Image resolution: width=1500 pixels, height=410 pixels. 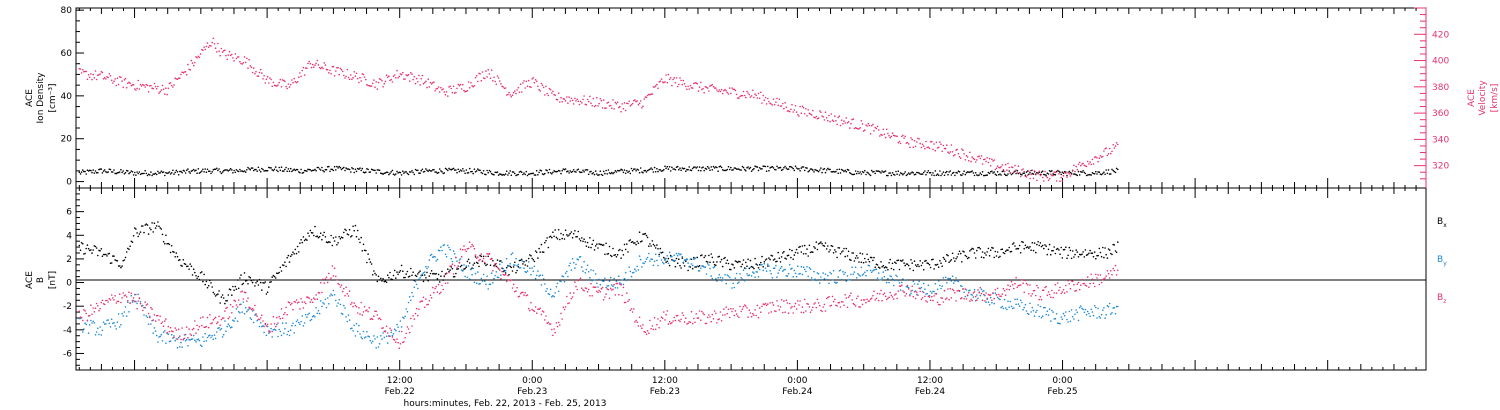 What do you see at coordinates (1440, 88) in the screenshot?
I see `velocity-tick-label: 380` at bounding box center [1440, 88].